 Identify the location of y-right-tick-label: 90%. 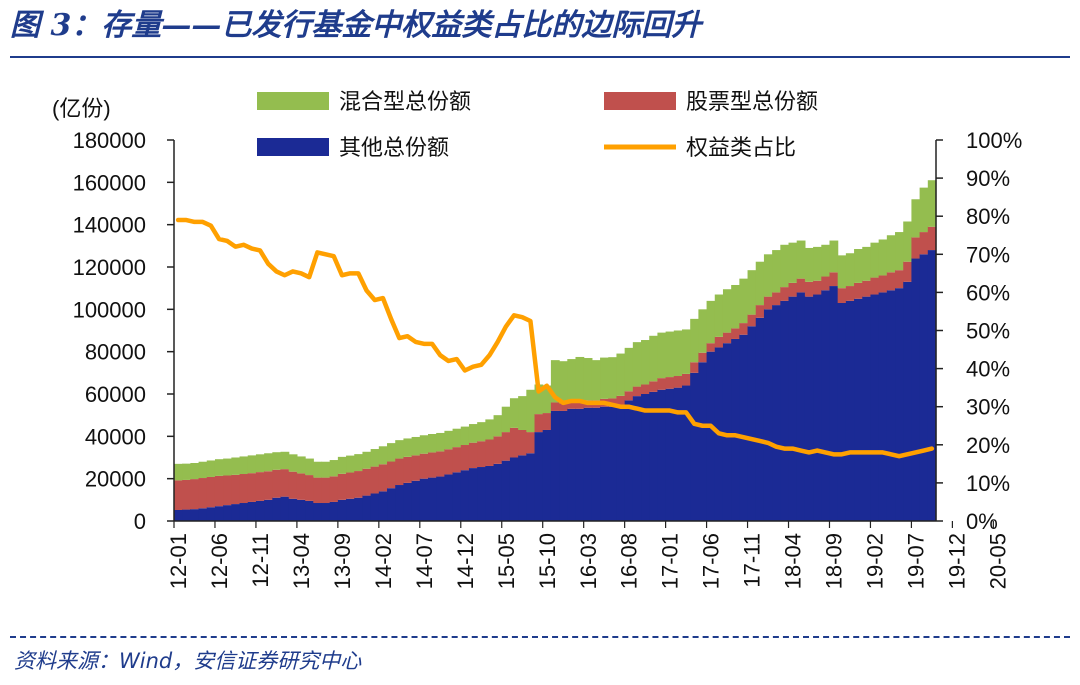
(988, 178).